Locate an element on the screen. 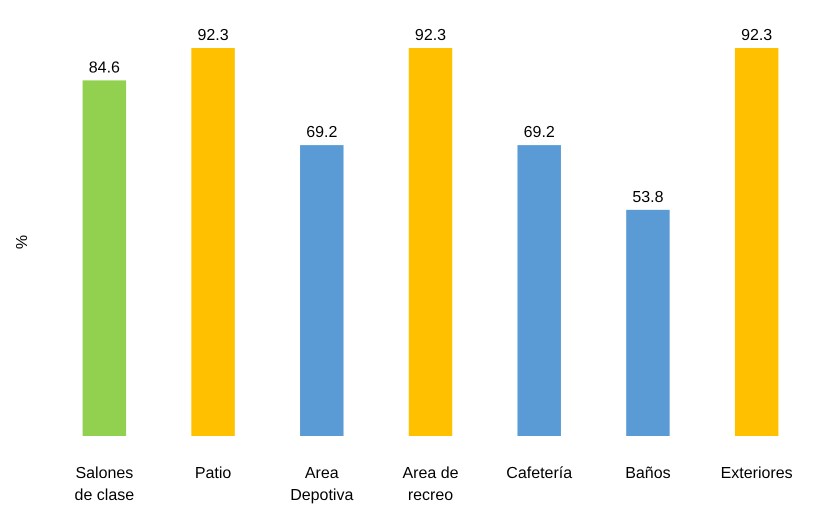 The width and height of the screenshot is (821, 513). x-tick-label: Exteriores is located at coordinates (756, 473).